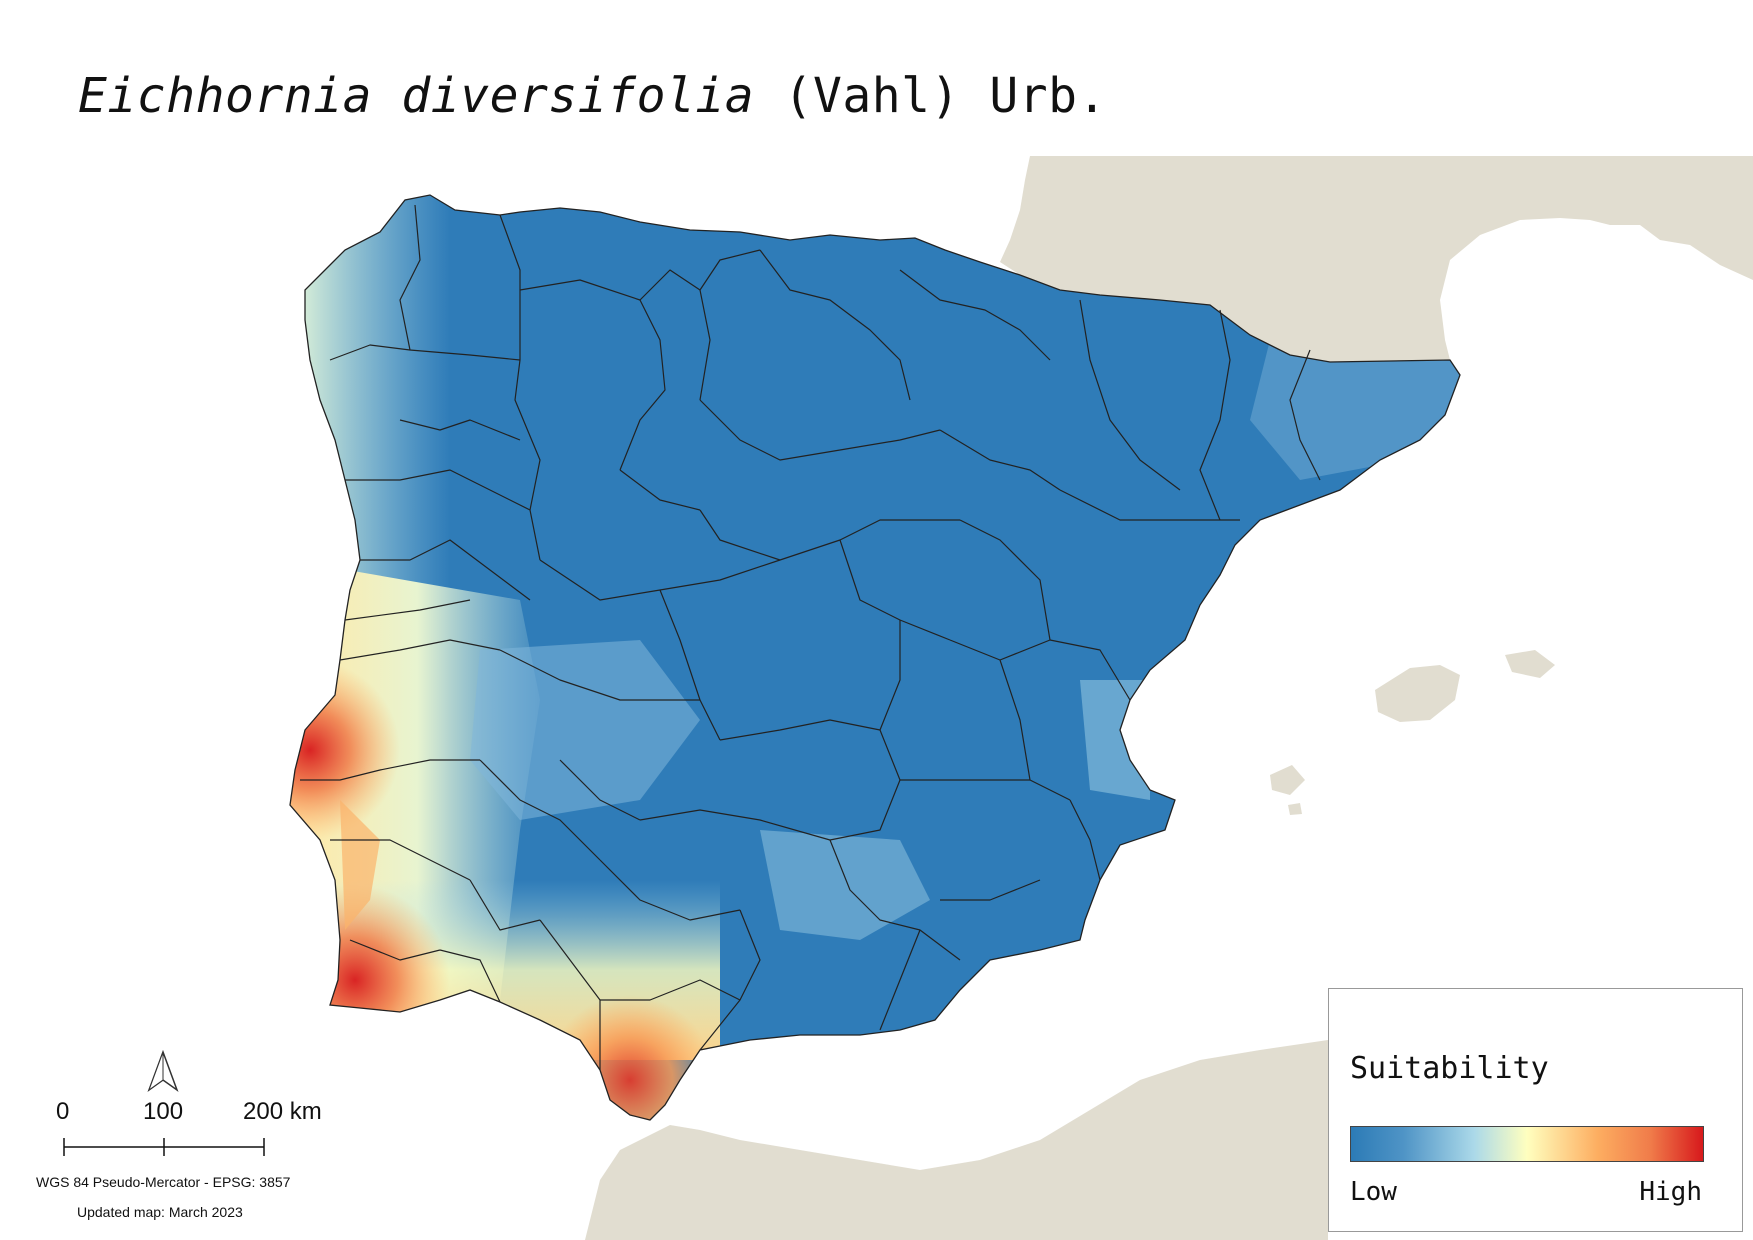  What do you see at coordinates (930, 96) in the screenshot?
I see `species-author: (Vahl) Urb.` at bounding box center [930, 96].